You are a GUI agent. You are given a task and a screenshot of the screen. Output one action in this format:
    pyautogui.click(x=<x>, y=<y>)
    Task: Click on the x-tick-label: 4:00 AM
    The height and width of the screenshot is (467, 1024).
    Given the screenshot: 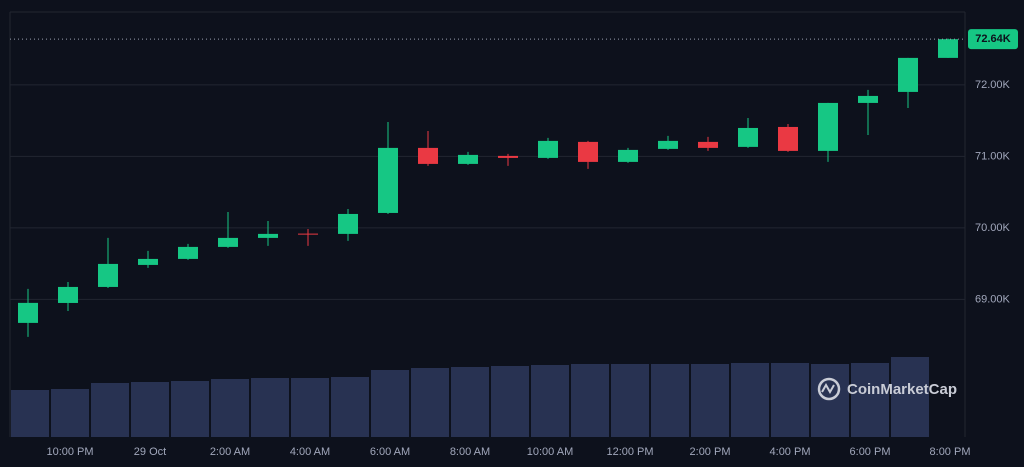 What is the action you would take?
    pyautogui.click(x=310, y=452)
    